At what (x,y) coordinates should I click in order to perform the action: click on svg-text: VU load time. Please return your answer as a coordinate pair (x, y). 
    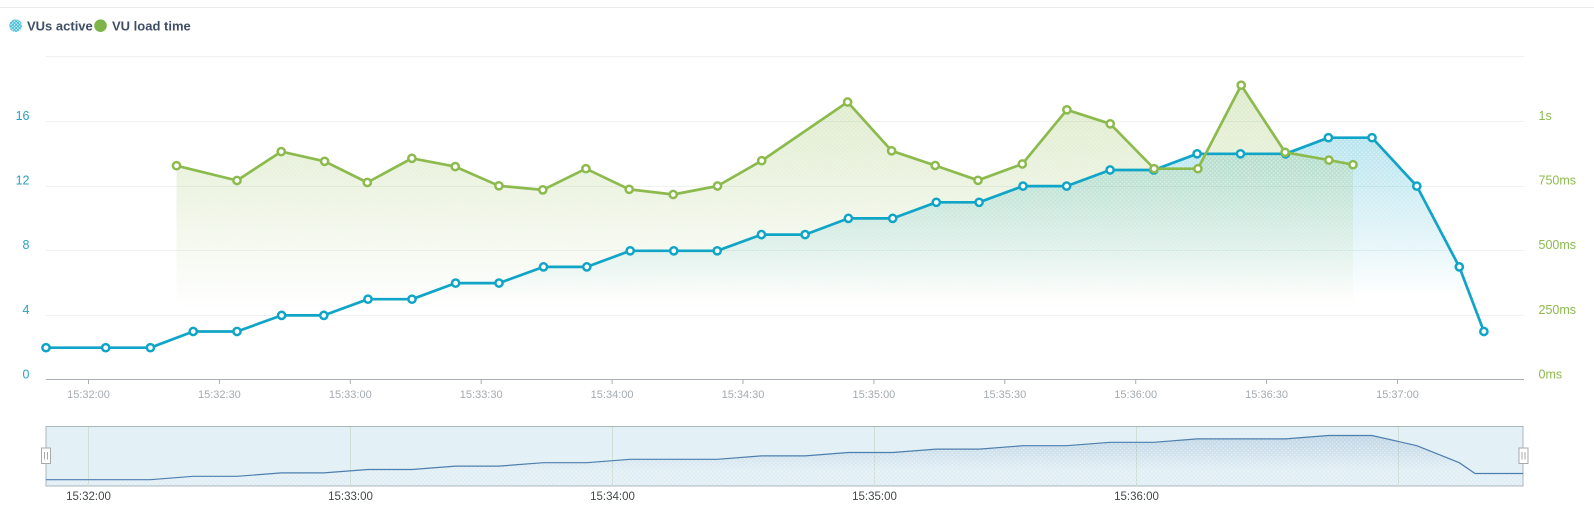
    Looking at the image, I should click on (151, 26).